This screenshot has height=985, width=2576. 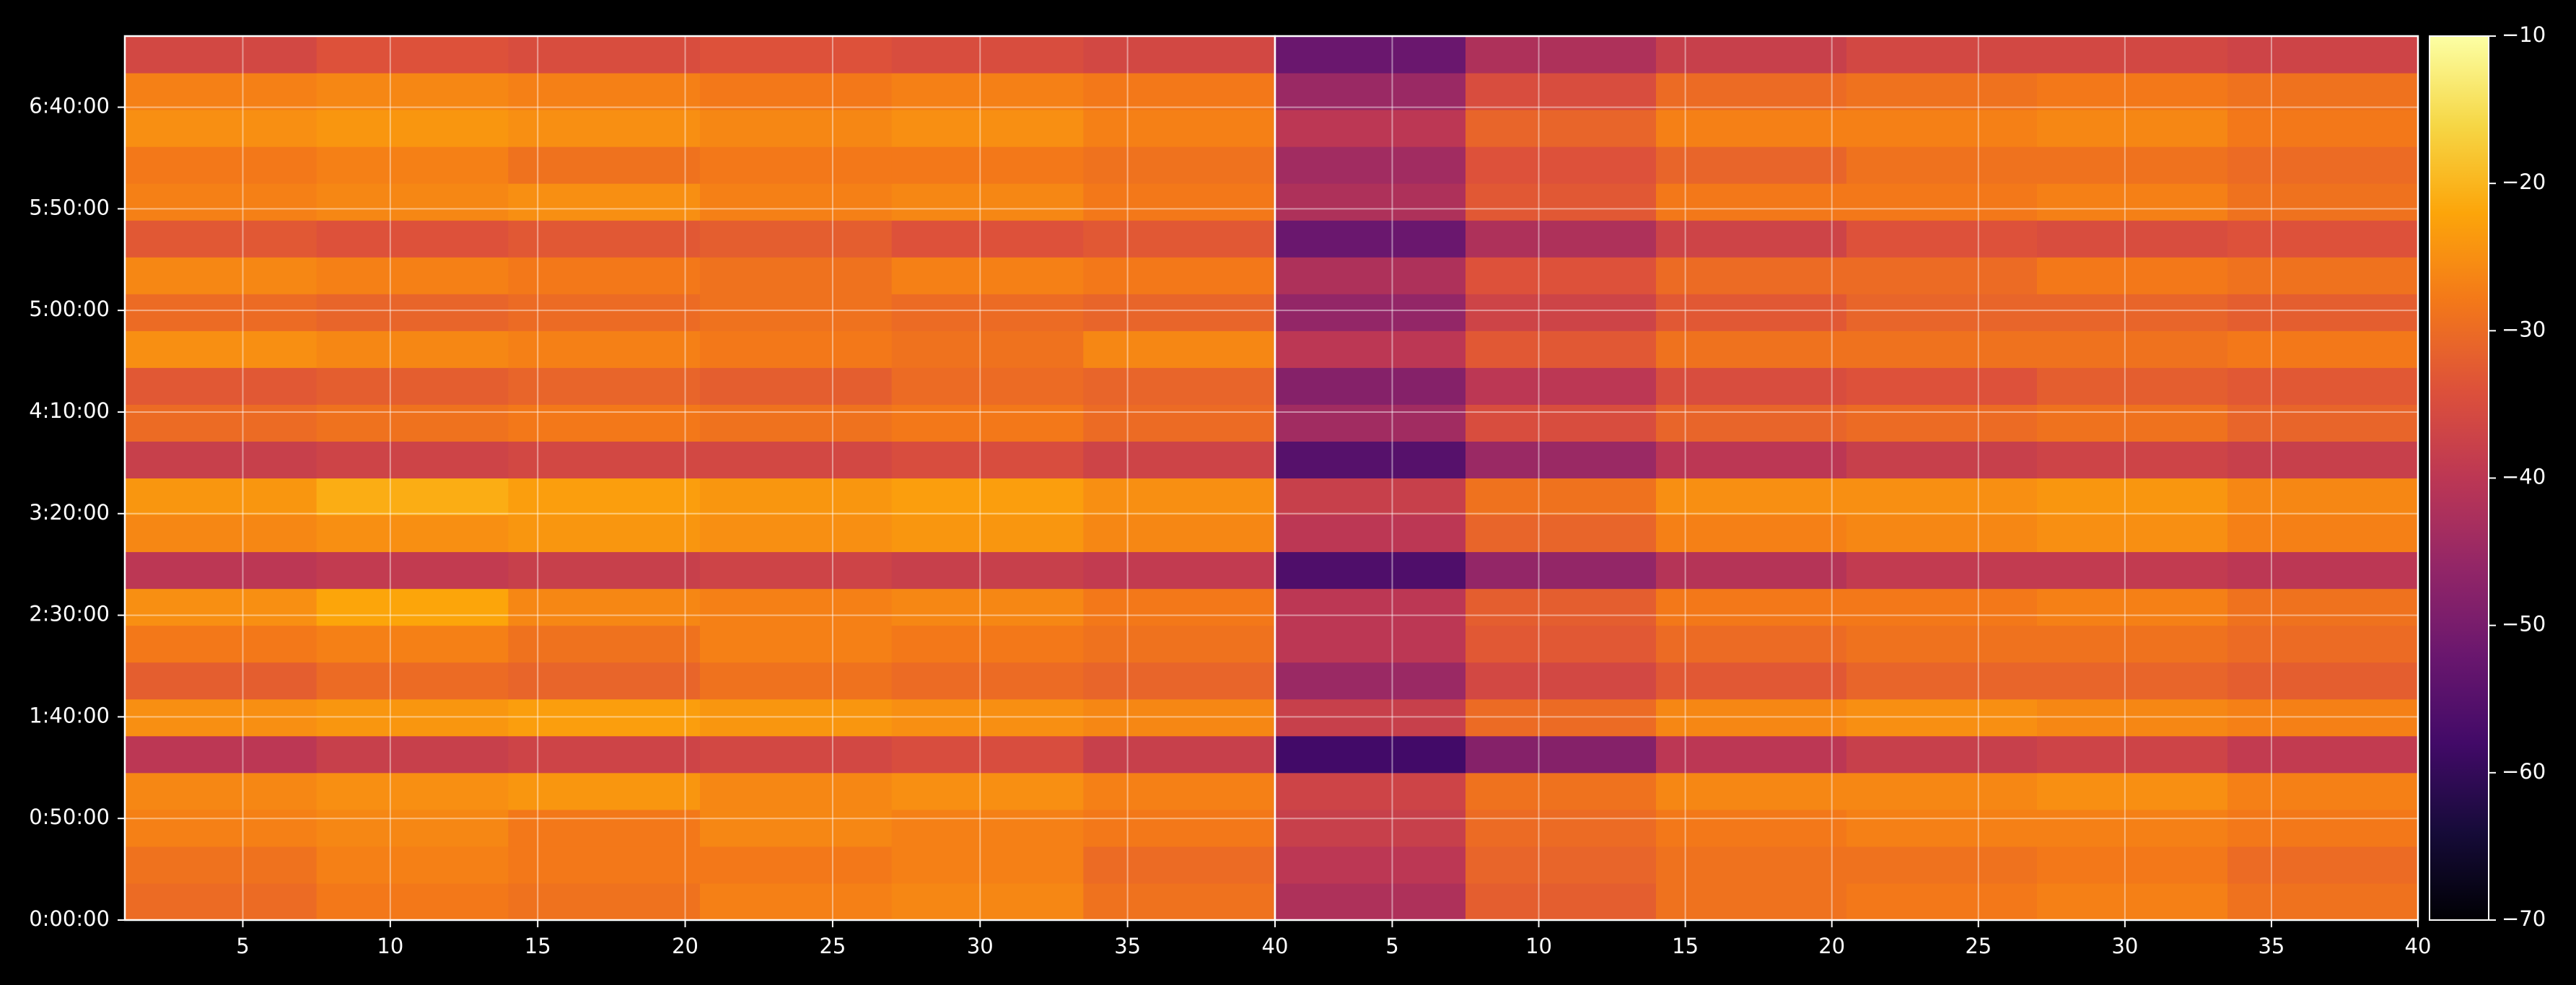 I want to click on y-tick-label: 6:40:00, so click(x=69, y=106).